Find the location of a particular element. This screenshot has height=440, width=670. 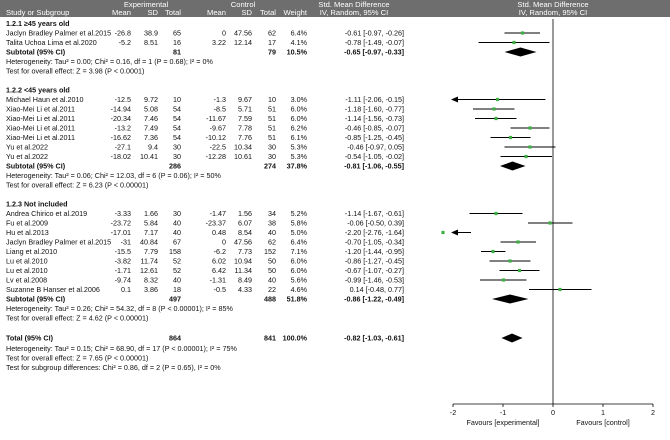

header-exp-total: Total is located at coordinates (173, 12).